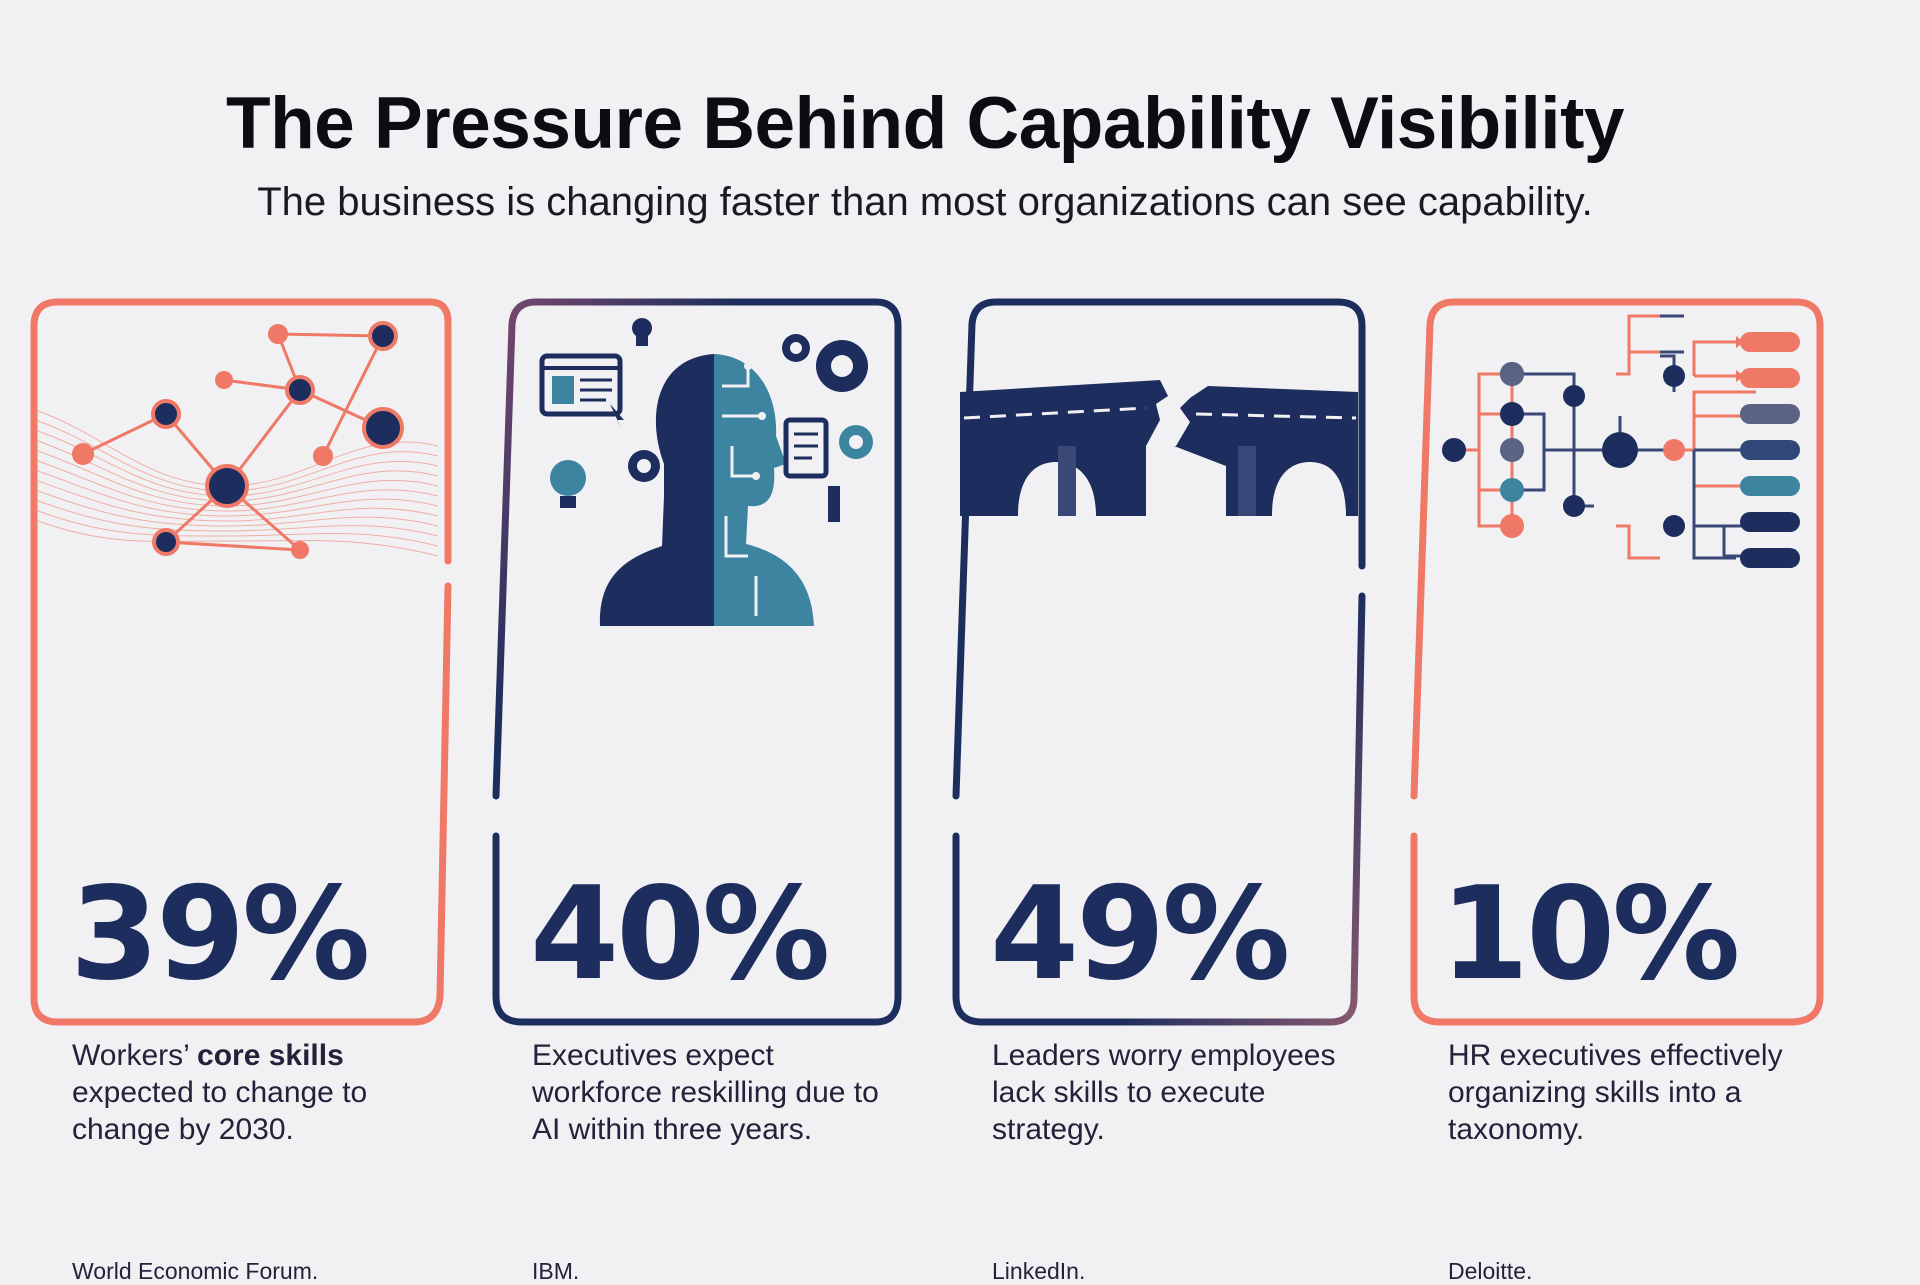  What do you see at coordinates (1159, 448) in the screenshot?
I see `broken-bridge-icon` at bounding box center [1159, 448].